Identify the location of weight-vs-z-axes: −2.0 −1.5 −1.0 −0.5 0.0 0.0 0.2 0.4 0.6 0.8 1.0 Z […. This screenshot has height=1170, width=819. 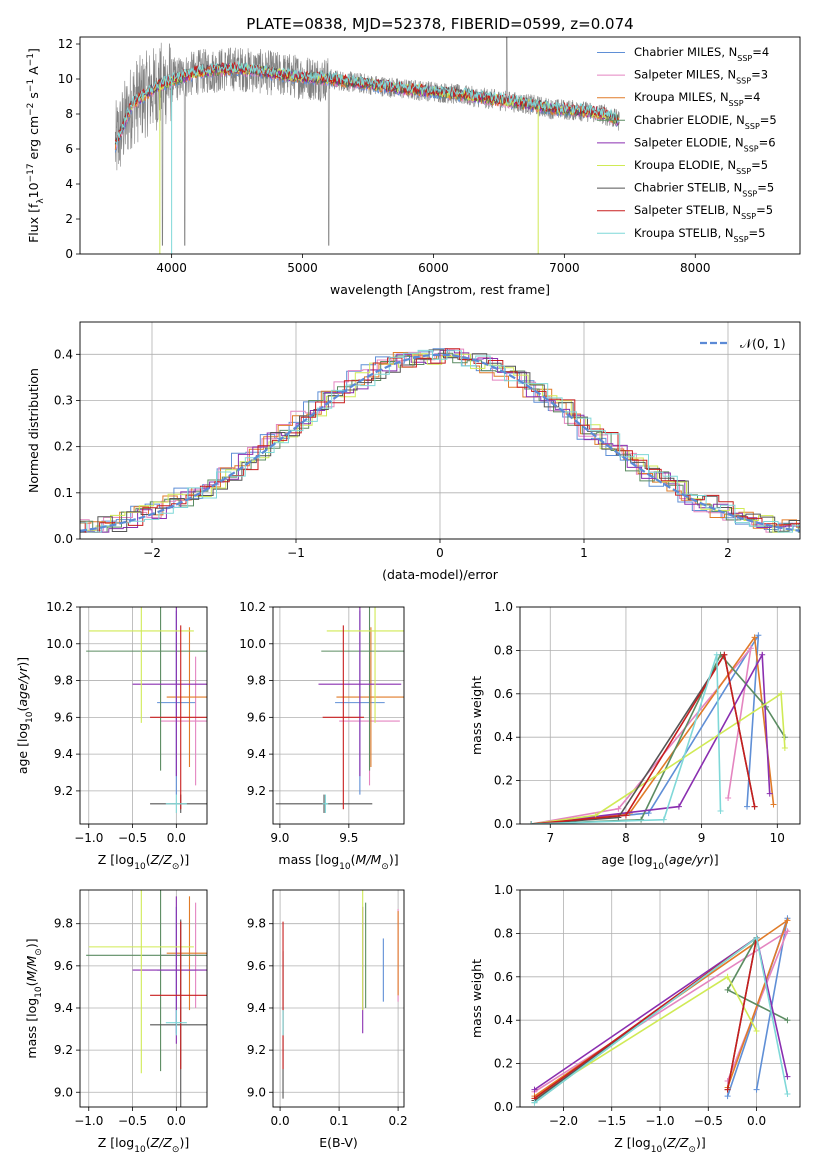
(635, 1019).